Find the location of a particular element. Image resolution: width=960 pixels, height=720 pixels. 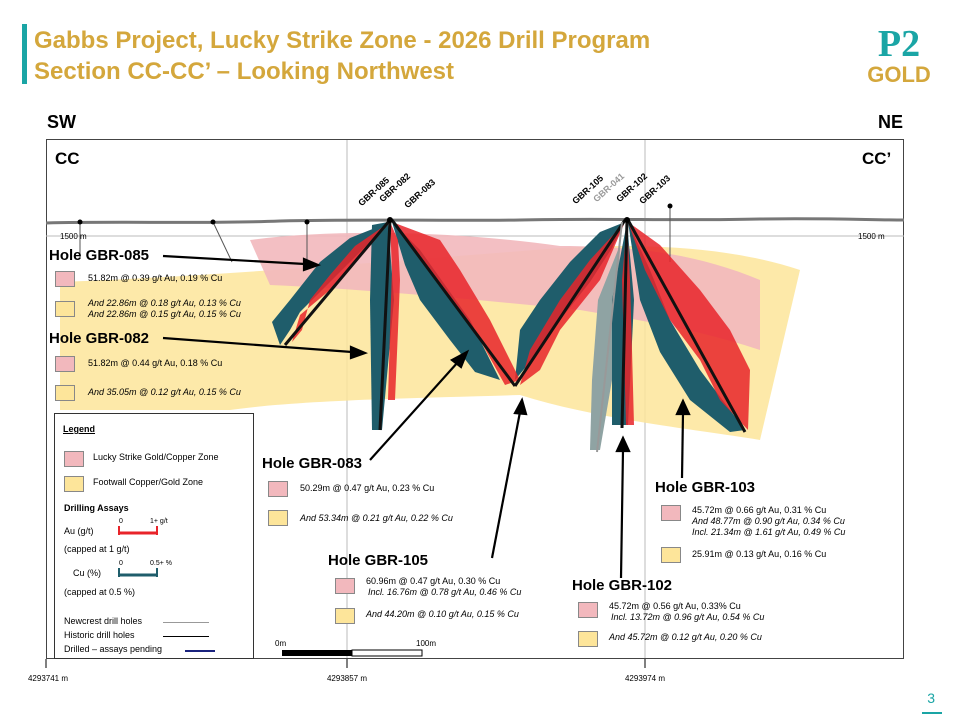

callout-105-arrow is located at coordinates (506, 485).